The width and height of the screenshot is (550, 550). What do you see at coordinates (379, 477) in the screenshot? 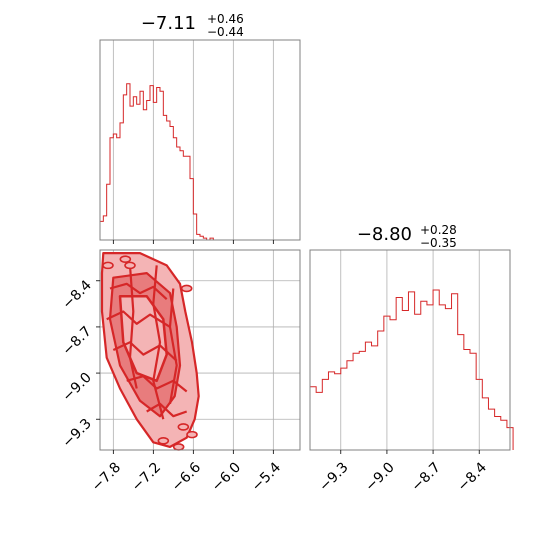
I see `x-tick-label: −9.0` at bounding box center [379, 477].